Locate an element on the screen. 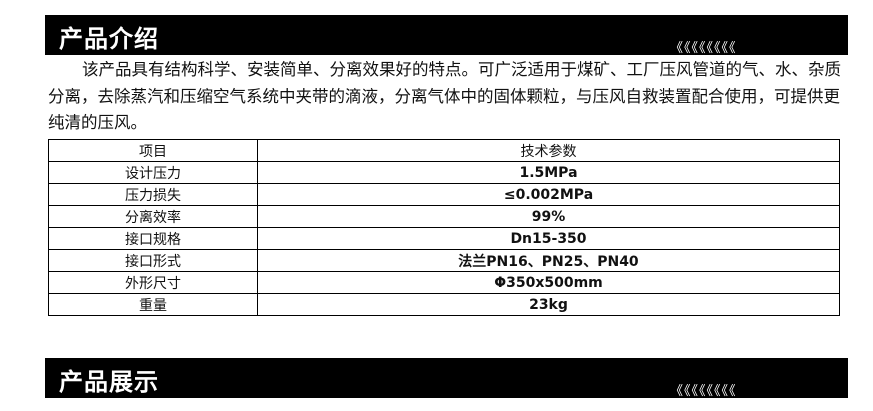 Image resolution: width=873 pixels, height=411 pixels. table-row: 压力损失 ≤0.002MPa is located at coordinates (444, 194).